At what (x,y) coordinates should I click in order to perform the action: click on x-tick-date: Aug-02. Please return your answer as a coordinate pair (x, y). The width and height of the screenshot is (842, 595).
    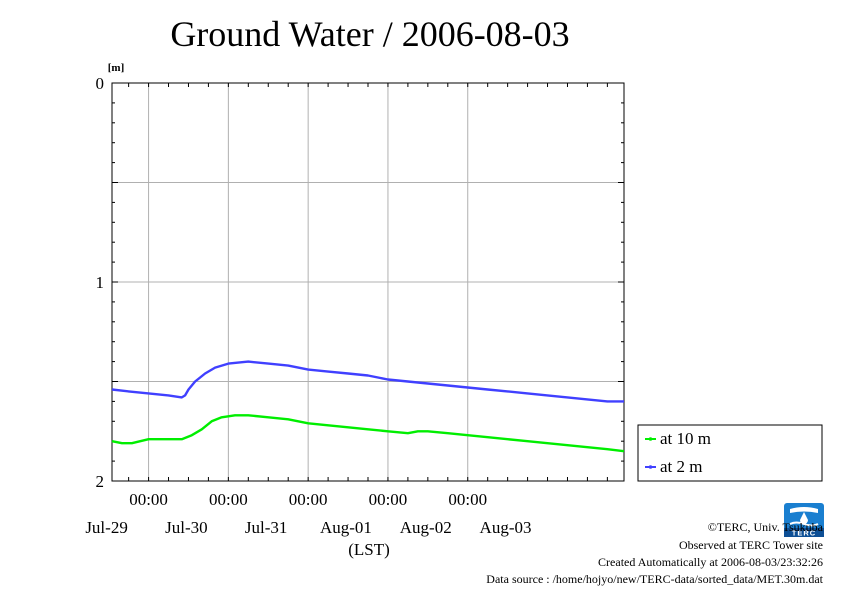
    Looking at the image, I should click on (426, 527).